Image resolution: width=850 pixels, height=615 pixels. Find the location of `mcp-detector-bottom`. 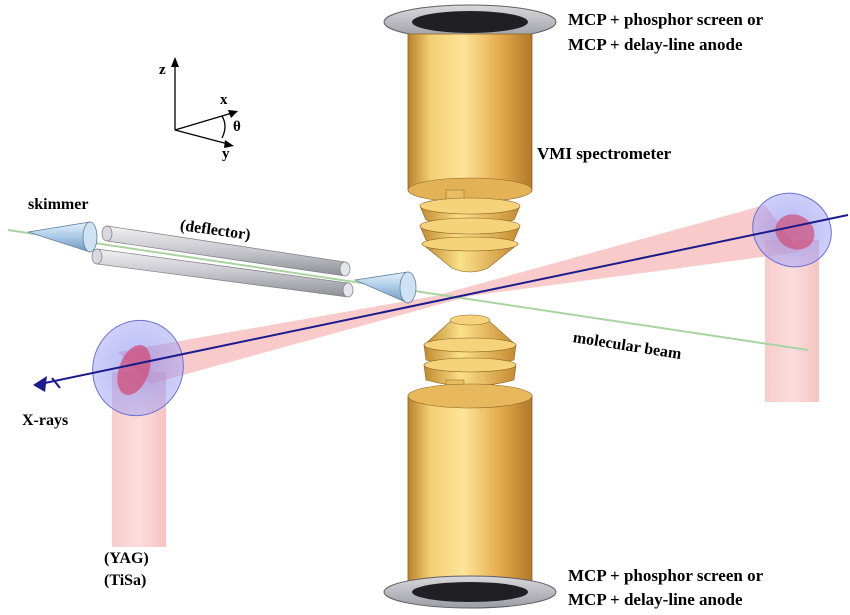

mcp-detector-bottom is located at coordinates (470, 592).